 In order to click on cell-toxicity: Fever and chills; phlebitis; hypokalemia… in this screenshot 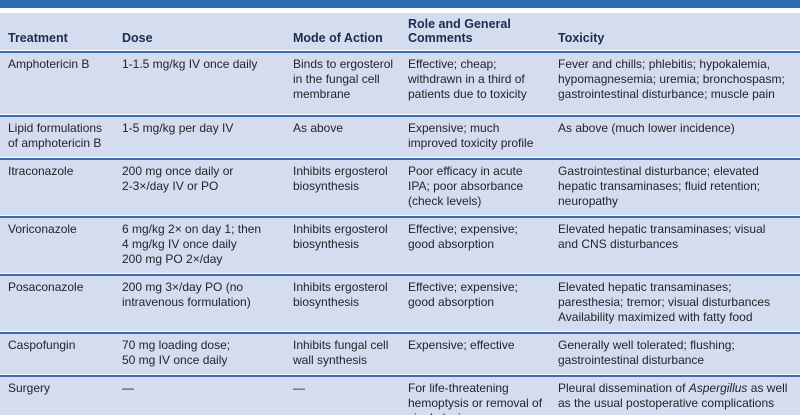, I will do `click(679, 83)`.